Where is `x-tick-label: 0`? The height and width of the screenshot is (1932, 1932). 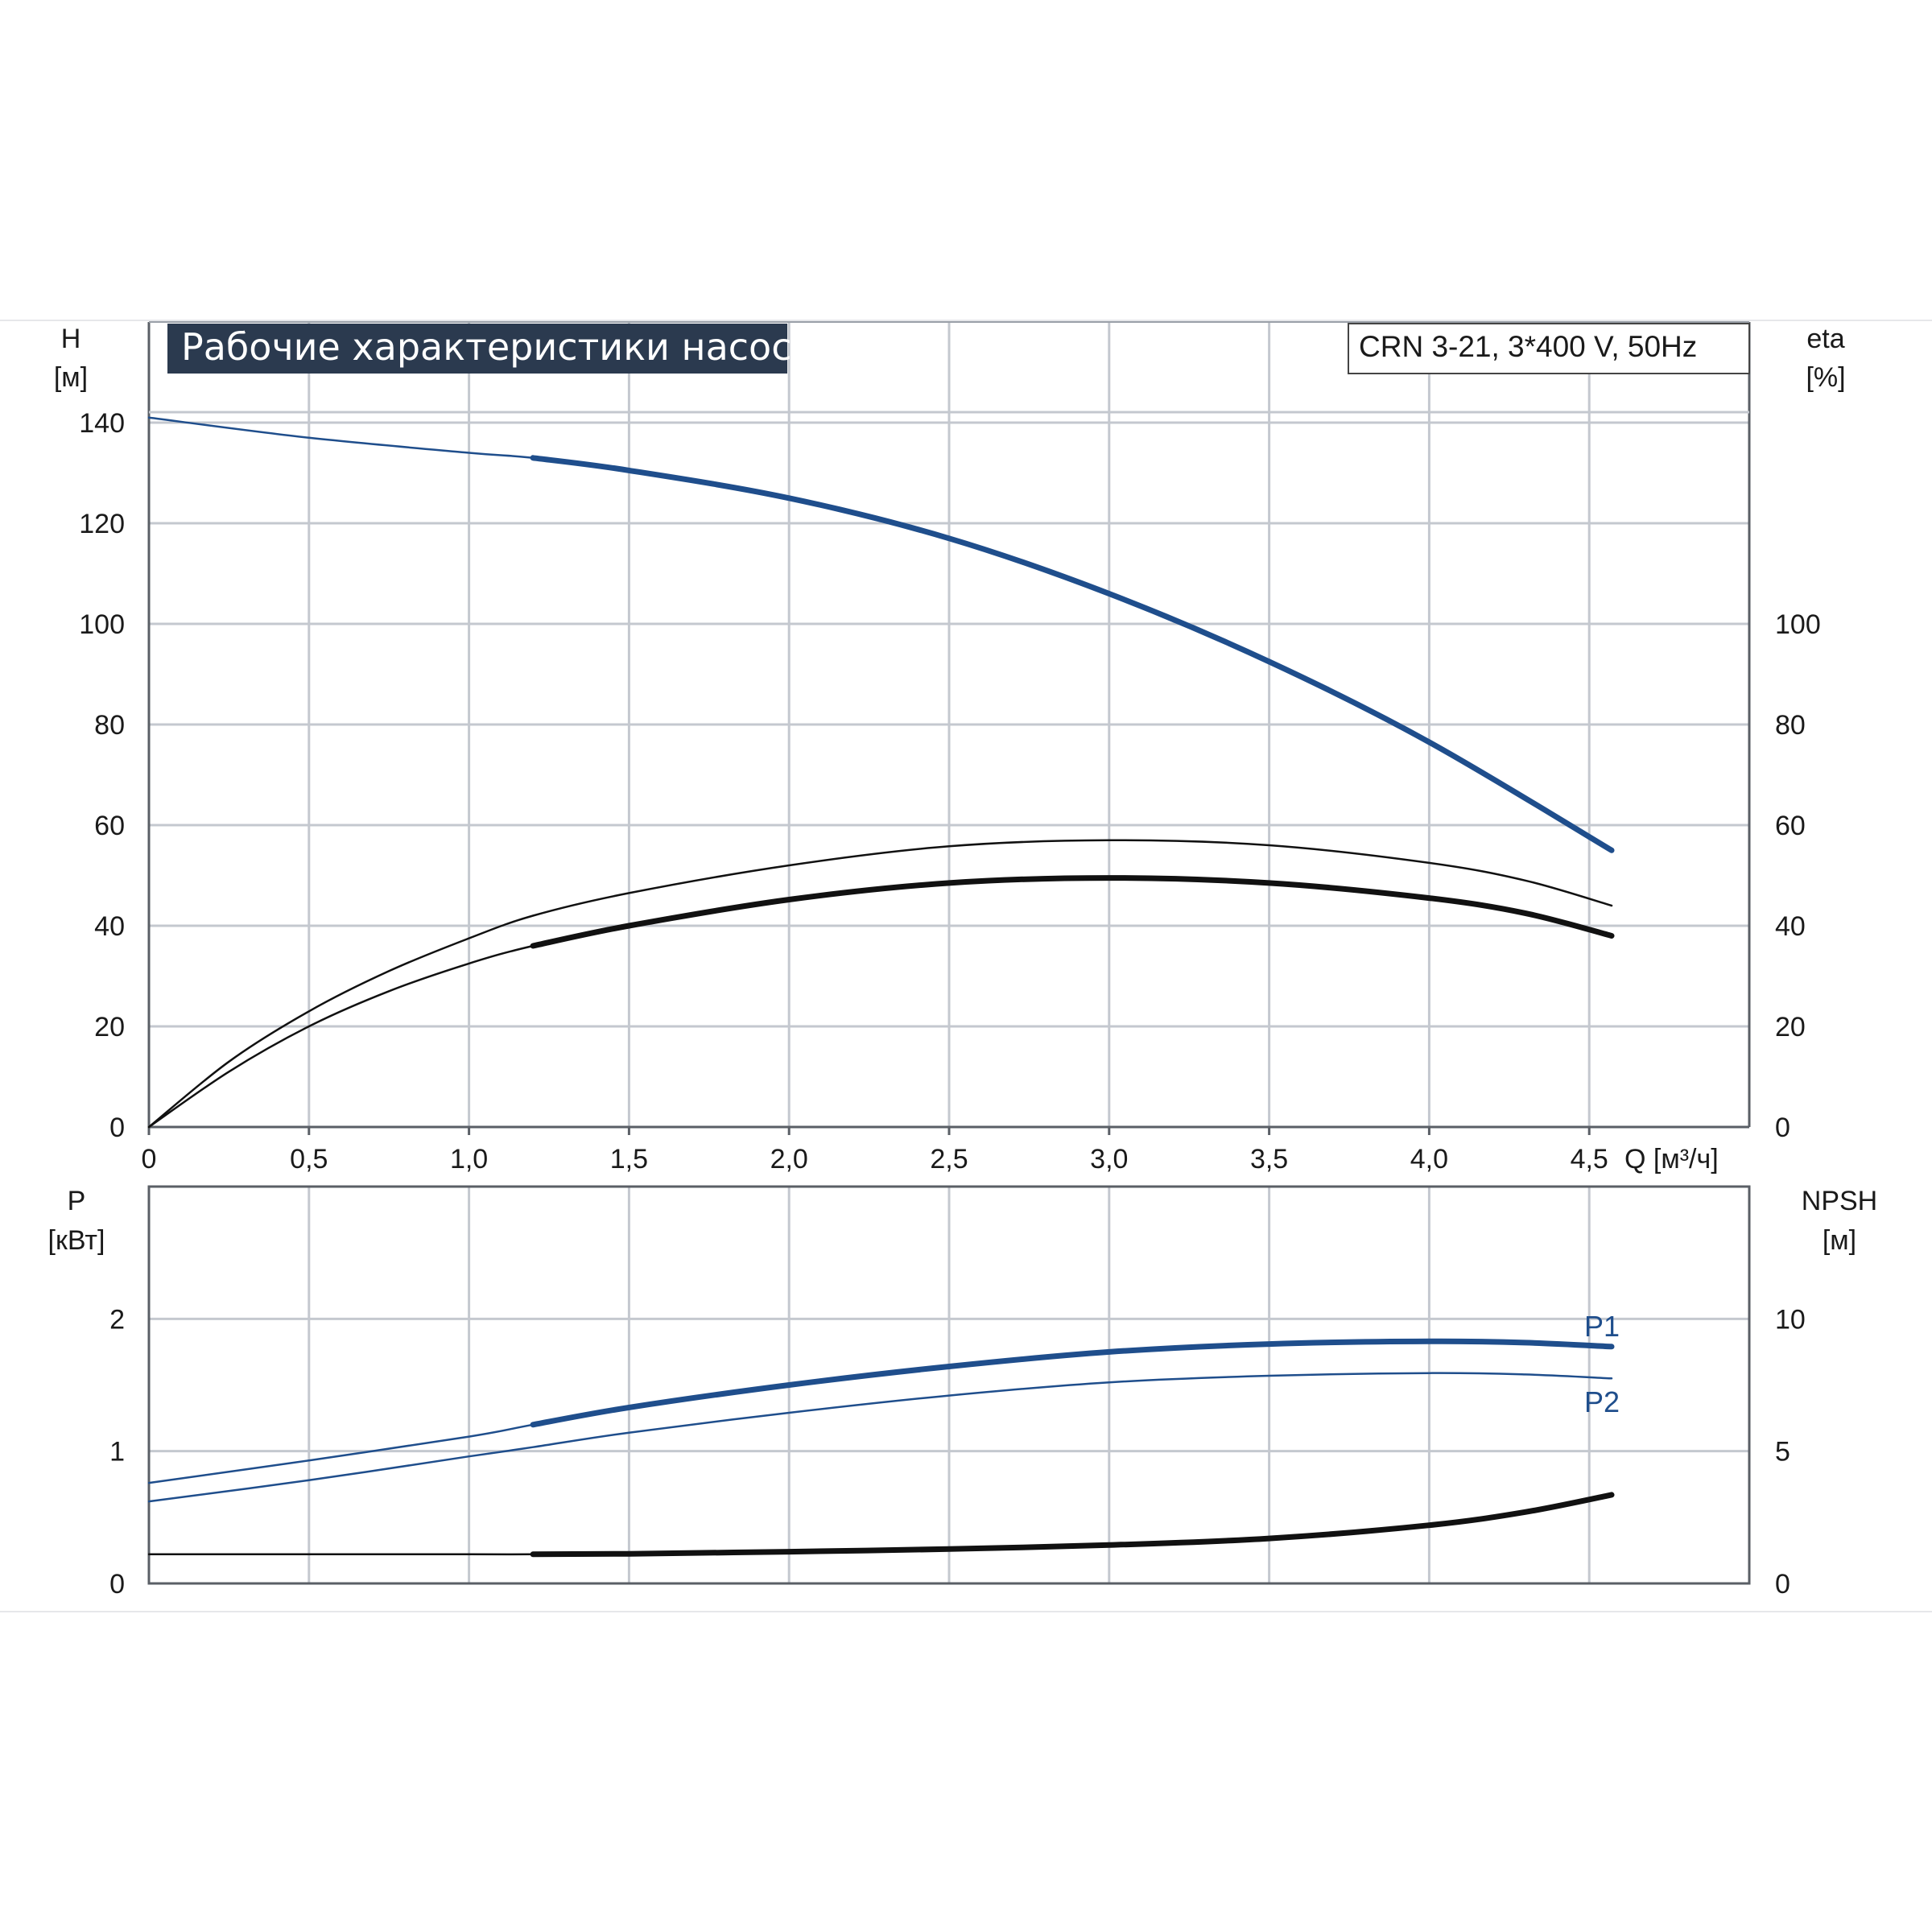
x-tick-label: 0 is located at coordinates (149, 1159).